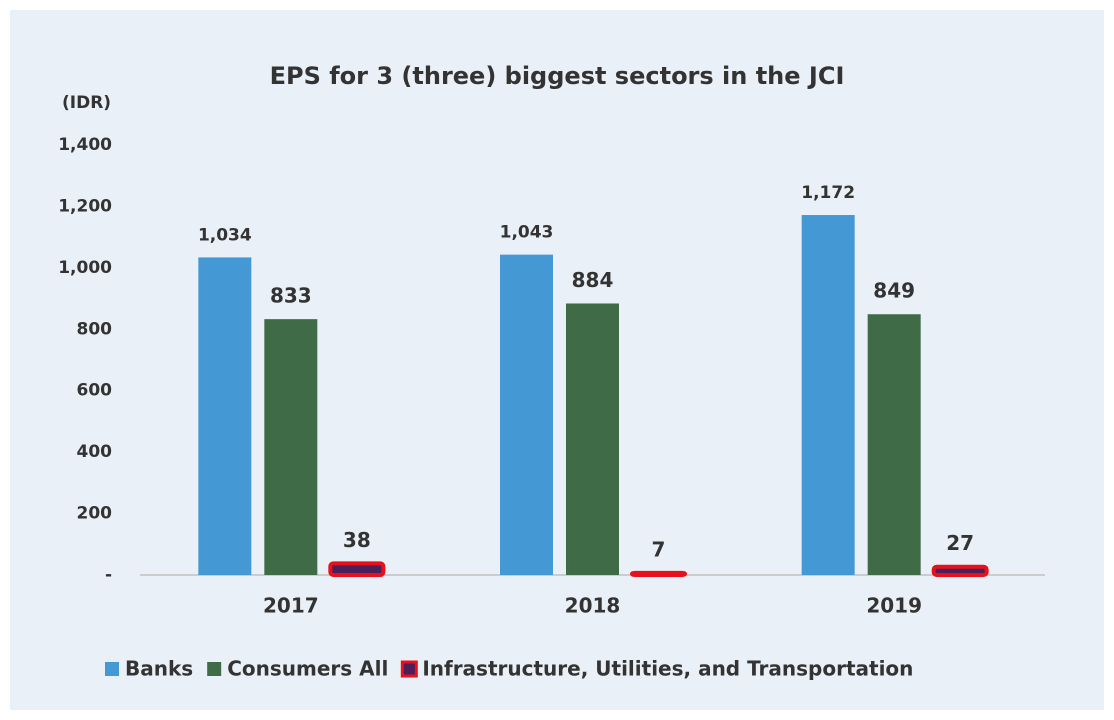 The width and height of the screenshot is (1114, 720). I want to click on data-label: 38, so click(357, 540).